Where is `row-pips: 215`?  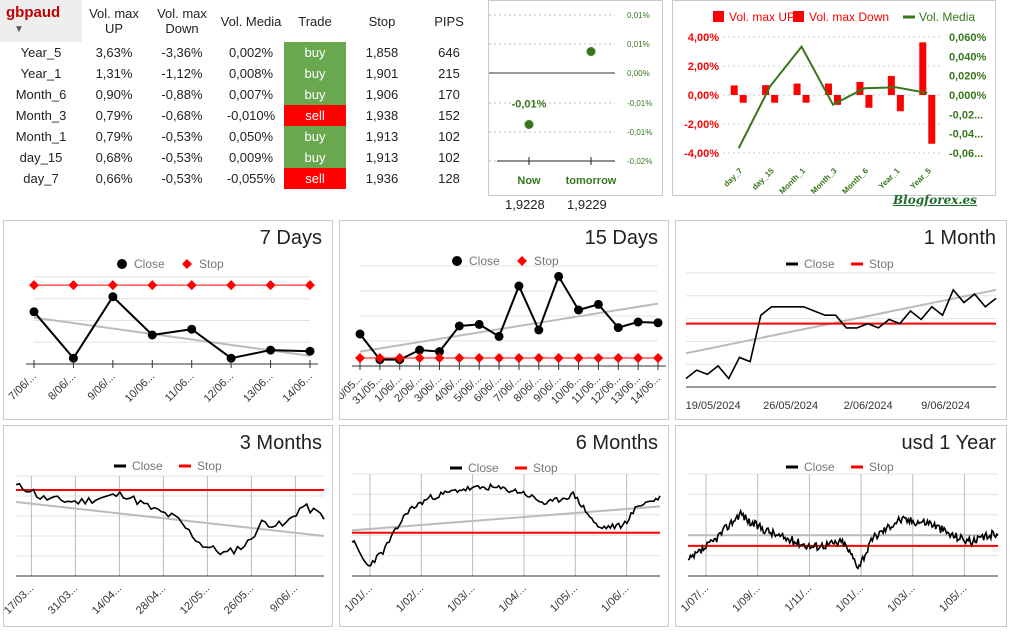
row-pips: 215 is located at coordinates (449, 73).